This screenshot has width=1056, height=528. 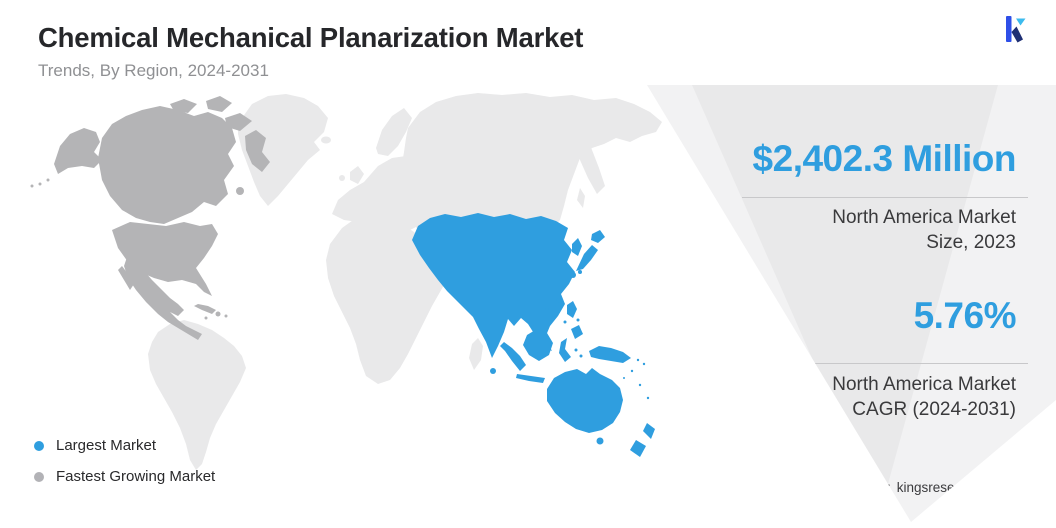 I want to click on legend-item-fastest-growing-market: Fastest Growing Market, so click(x=124, y=476).